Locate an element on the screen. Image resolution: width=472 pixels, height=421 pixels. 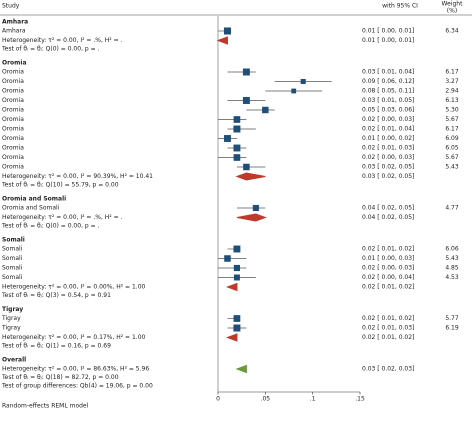
ci-label: 0.02 [ 0.00, 0.04] is located at coordinates (388, 277).